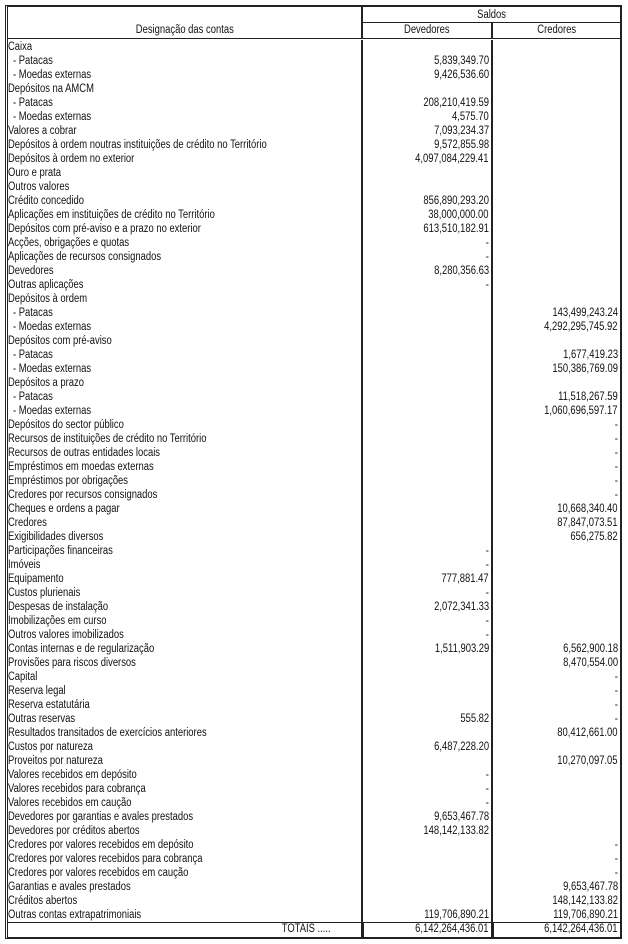 This screenshot has height=944, width=628. Describe the element at coordinates (185, 551) in the screenshot. I see `account-name-cell: Participações financeiras` at that location.